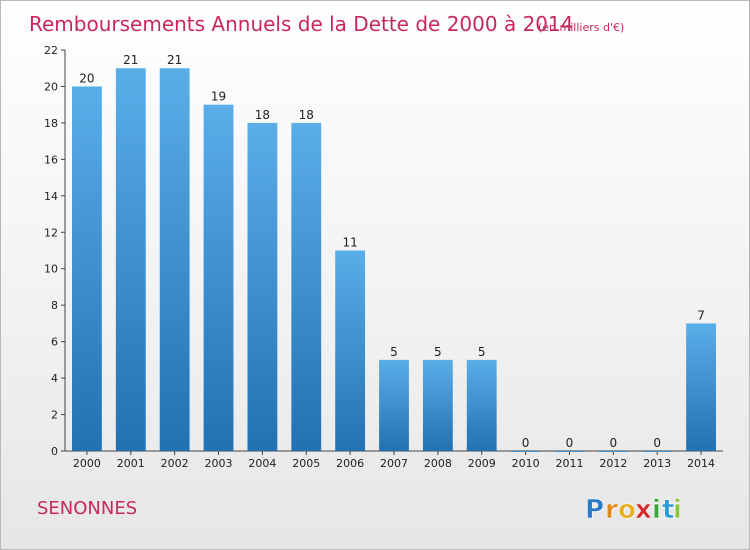 This screenshot has height=550, width=750. Describe the element at coordinates (643, 510) in the screenshot. I see `logo-letter: x` at that location.